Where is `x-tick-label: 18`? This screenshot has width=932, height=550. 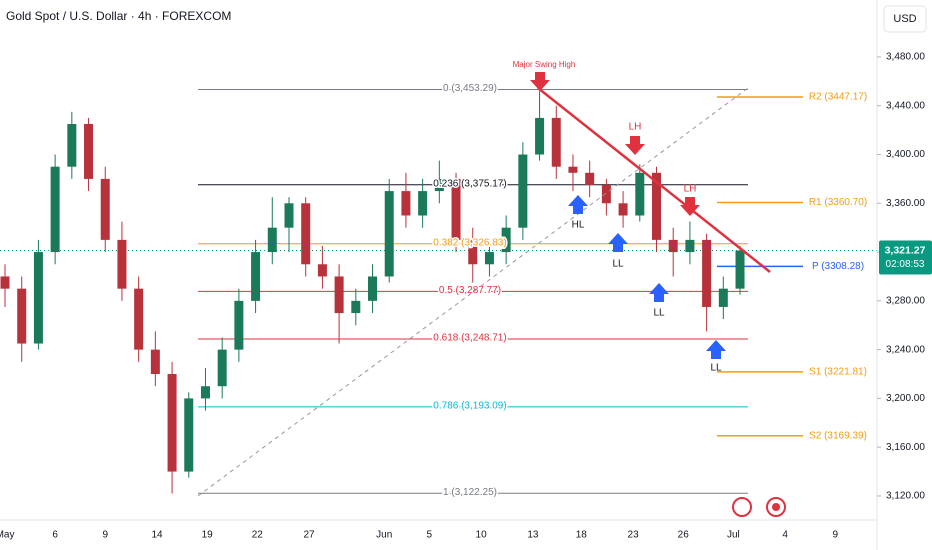
x-tick-label: 18 is located at coordinates (582, 535).